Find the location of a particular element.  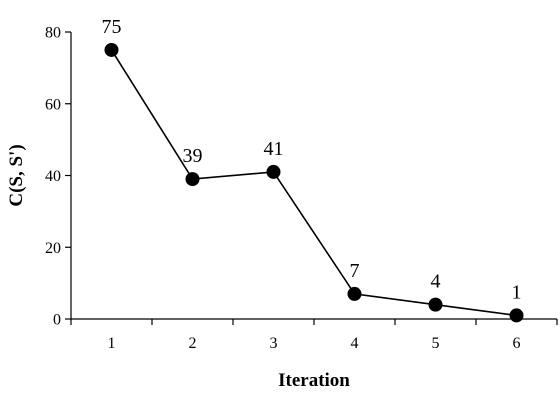

x-tick-label: 4 is located at coordinates (355, 343).